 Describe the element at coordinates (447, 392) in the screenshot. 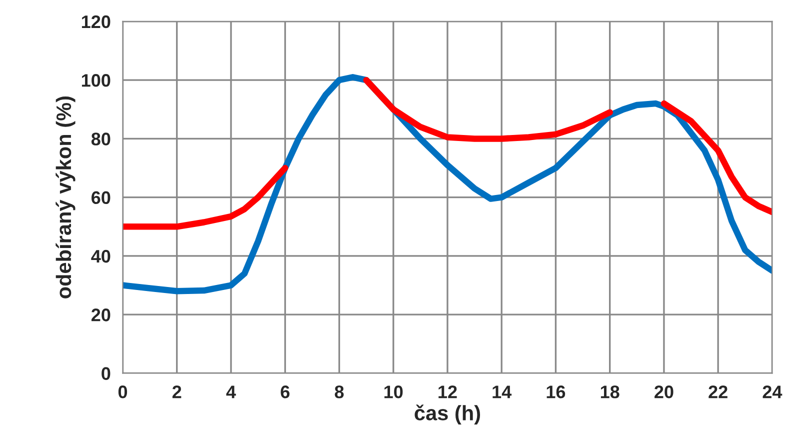

I see `x-tick-label: 12` at that location.